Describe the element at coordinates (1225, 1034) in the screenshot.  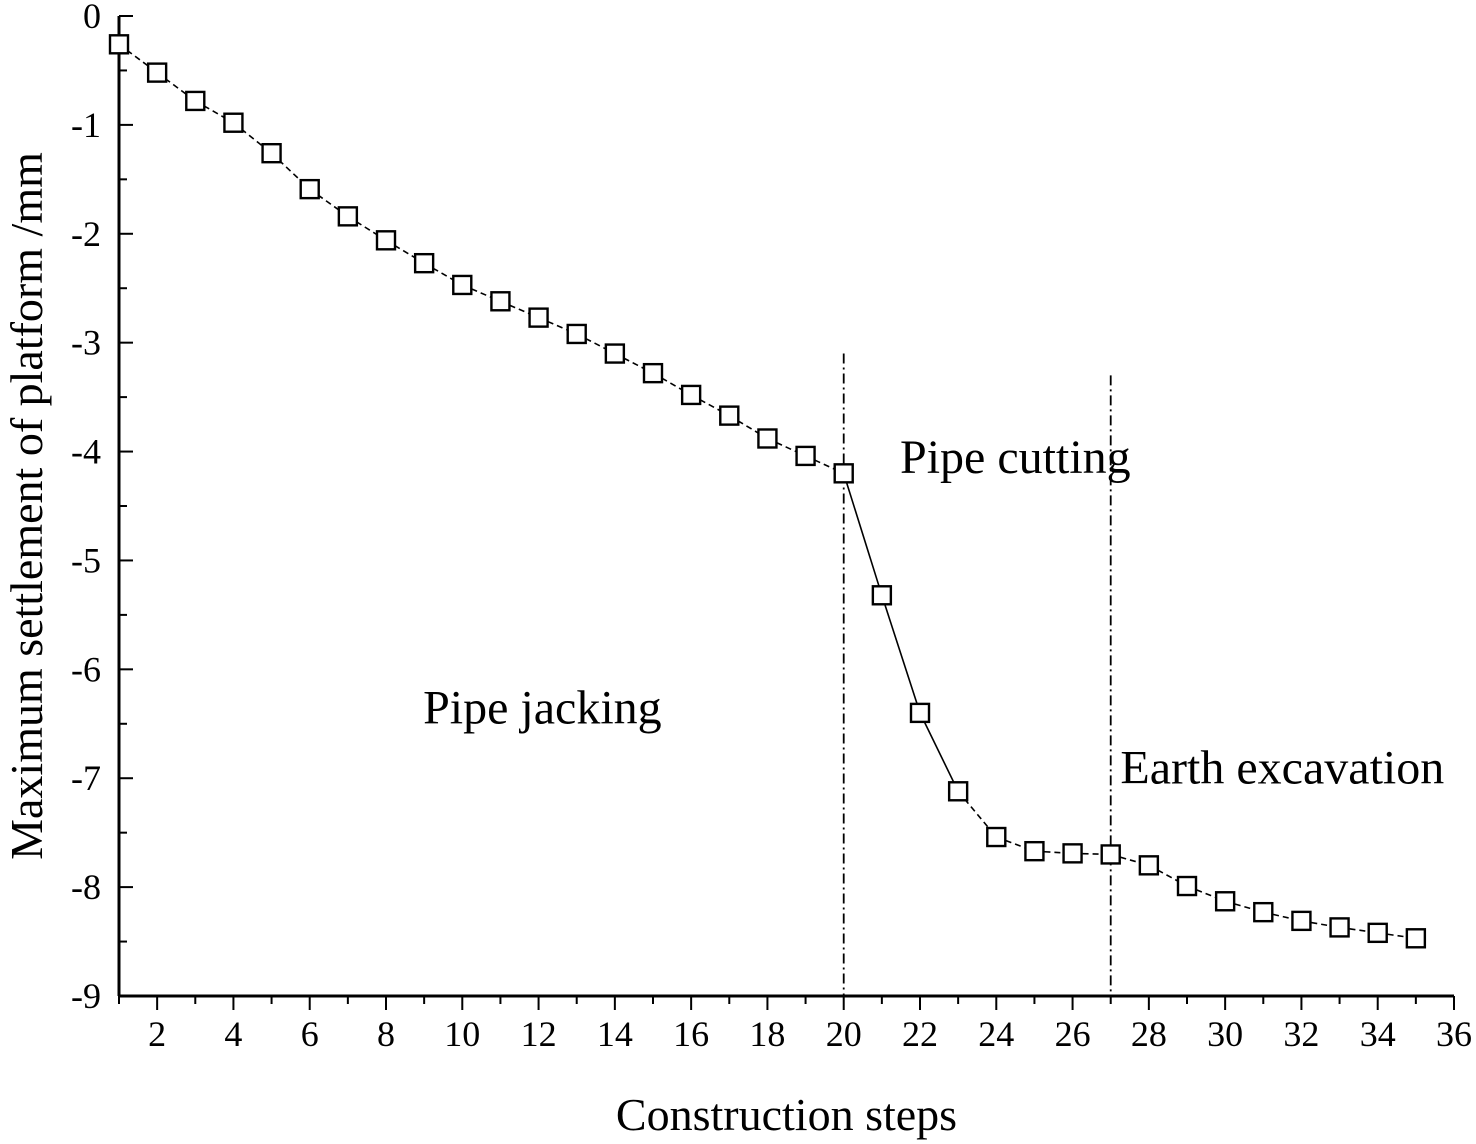
I see `x-tick-label: 30` at that location.